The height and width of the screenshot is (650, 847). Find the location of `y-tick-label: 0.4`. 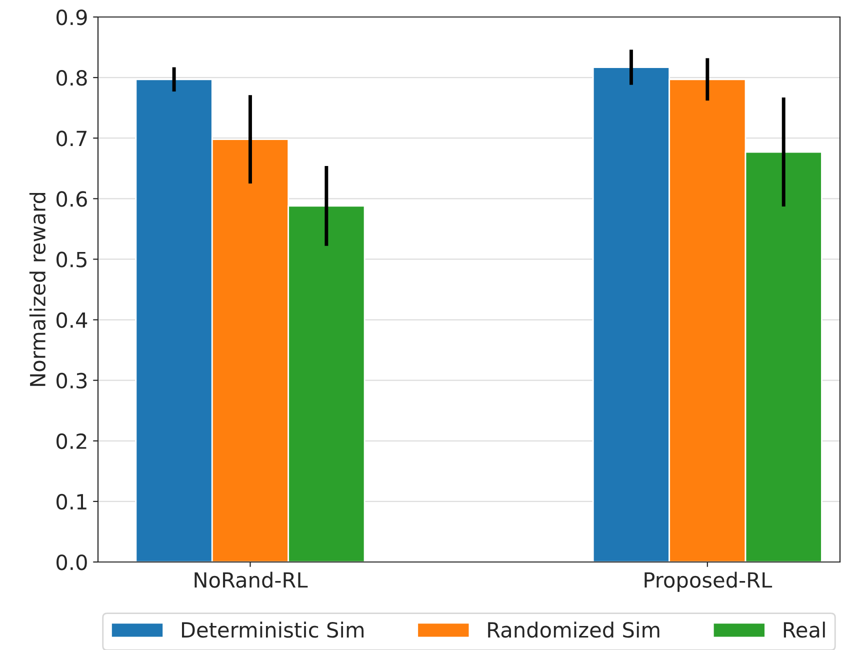

y-tick-label: 0.4 is located at coordinates (72, 320).